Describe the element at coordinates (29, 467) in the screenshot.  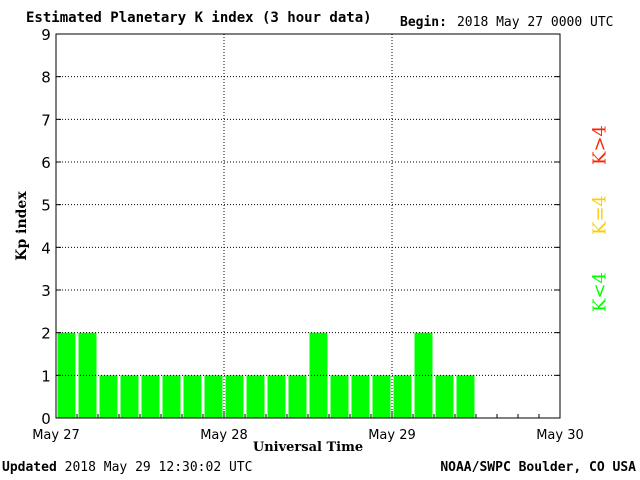
I see `updated-label: Updated` at that location.